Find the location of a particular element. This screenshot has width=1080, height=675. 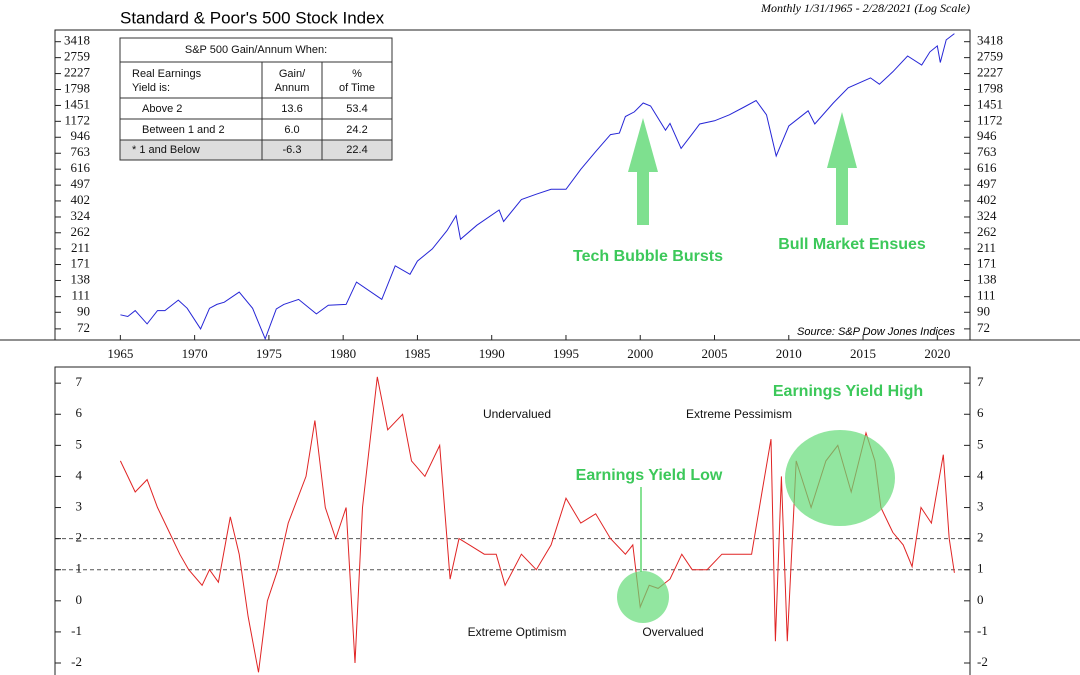

table-cell: -6.3 is located at coordinates (292, 150).